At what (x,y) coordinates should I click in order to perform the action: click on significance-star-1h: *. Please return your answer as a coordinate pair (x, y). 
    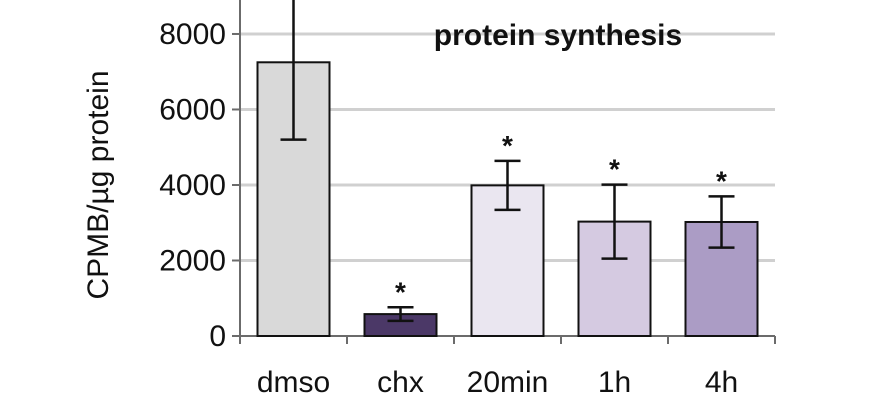
    Looking at the image, I should click on (614, 169).